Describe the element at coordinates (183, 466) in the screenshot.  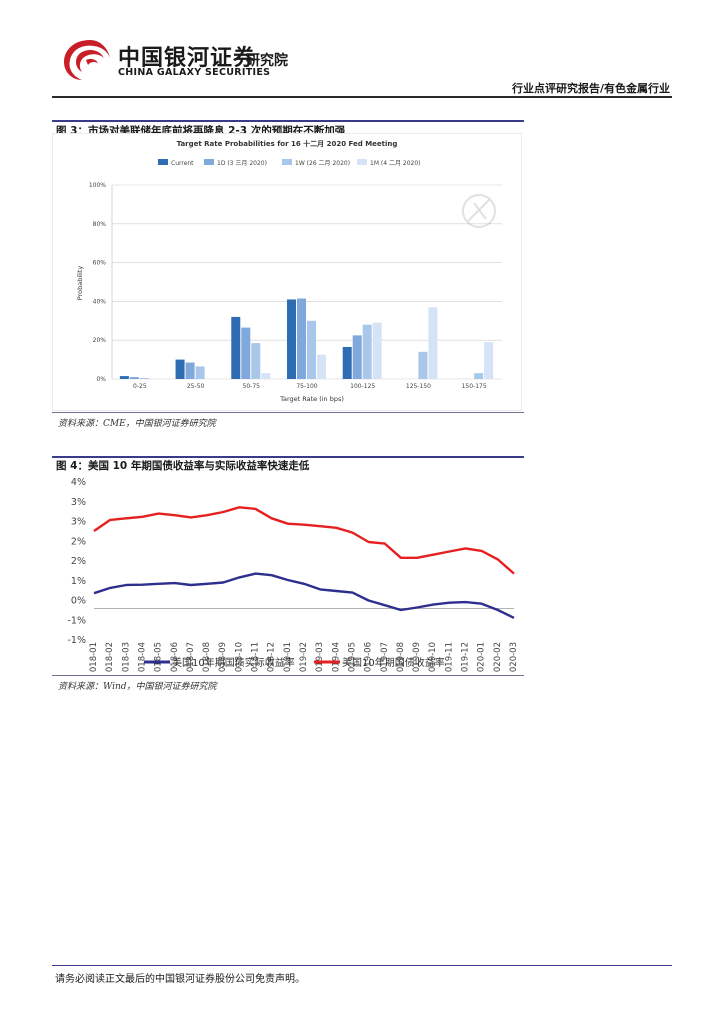
I see `fig4-title: 图 4：美国 10 年期国债收益率与实际收益率快速走低` at that location.